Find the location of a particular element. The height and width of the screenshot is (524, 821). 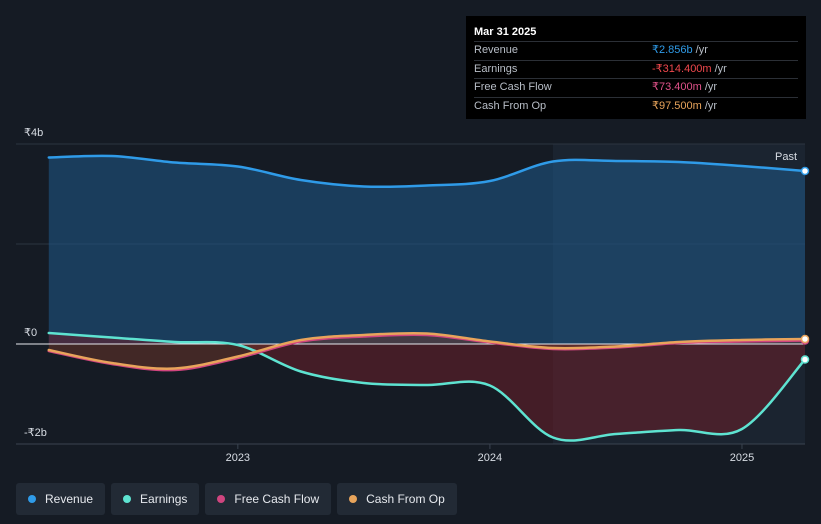

tooltip-date: Mar 31 2025 is located at coordinates (505, 32).